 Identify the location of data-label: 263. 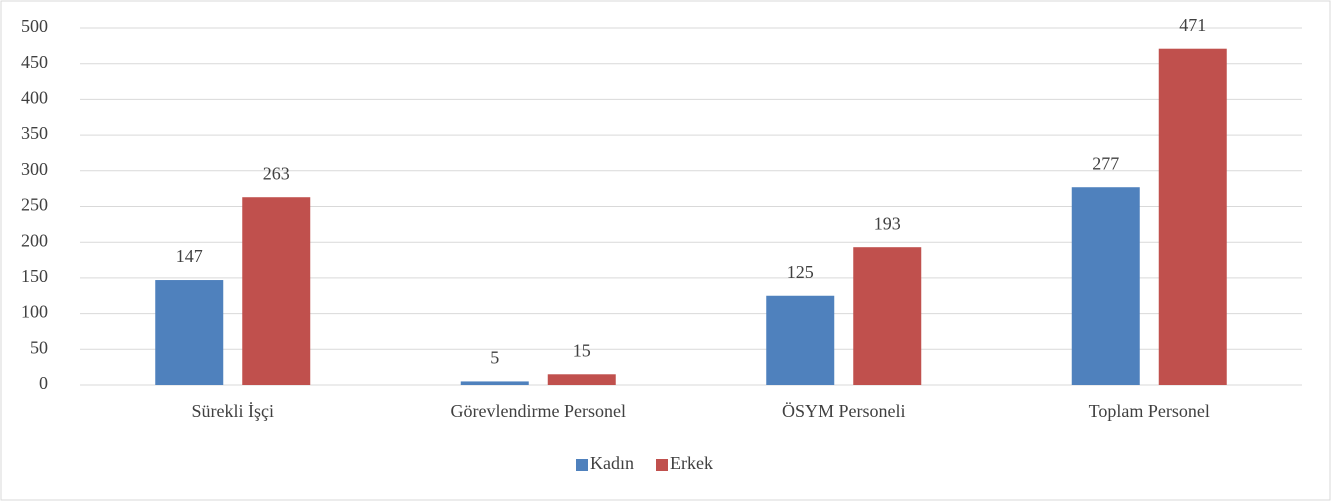
(276, 173).